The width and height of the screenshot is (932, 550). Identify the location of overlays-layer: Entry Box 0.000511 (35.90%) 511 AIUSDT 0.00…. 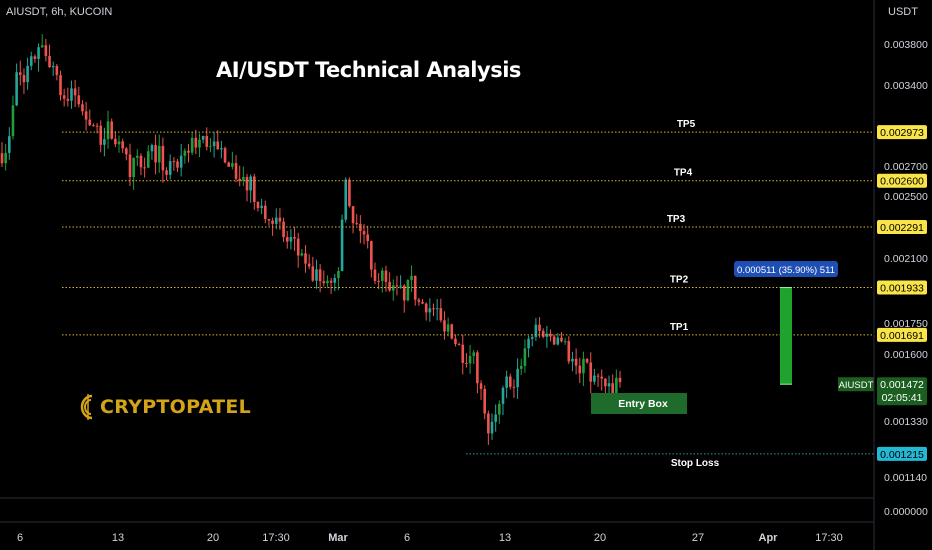
(759, 337).